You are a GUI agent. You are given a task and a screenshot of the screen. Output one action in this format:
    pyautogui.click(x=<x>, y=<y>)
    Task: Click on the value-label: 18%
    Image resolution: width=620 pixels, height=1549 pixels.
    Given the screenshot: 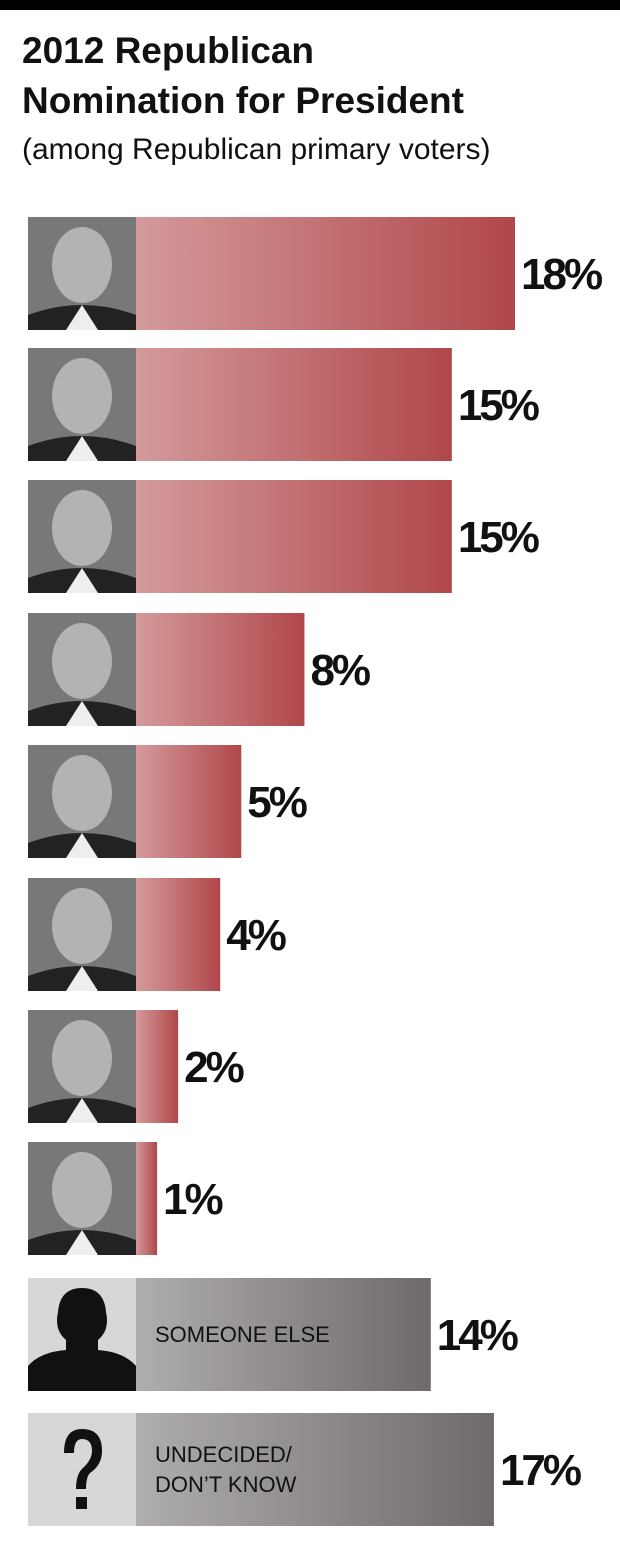 What is the action you would take?
    pyautogui.click(x=561, y=274)
    